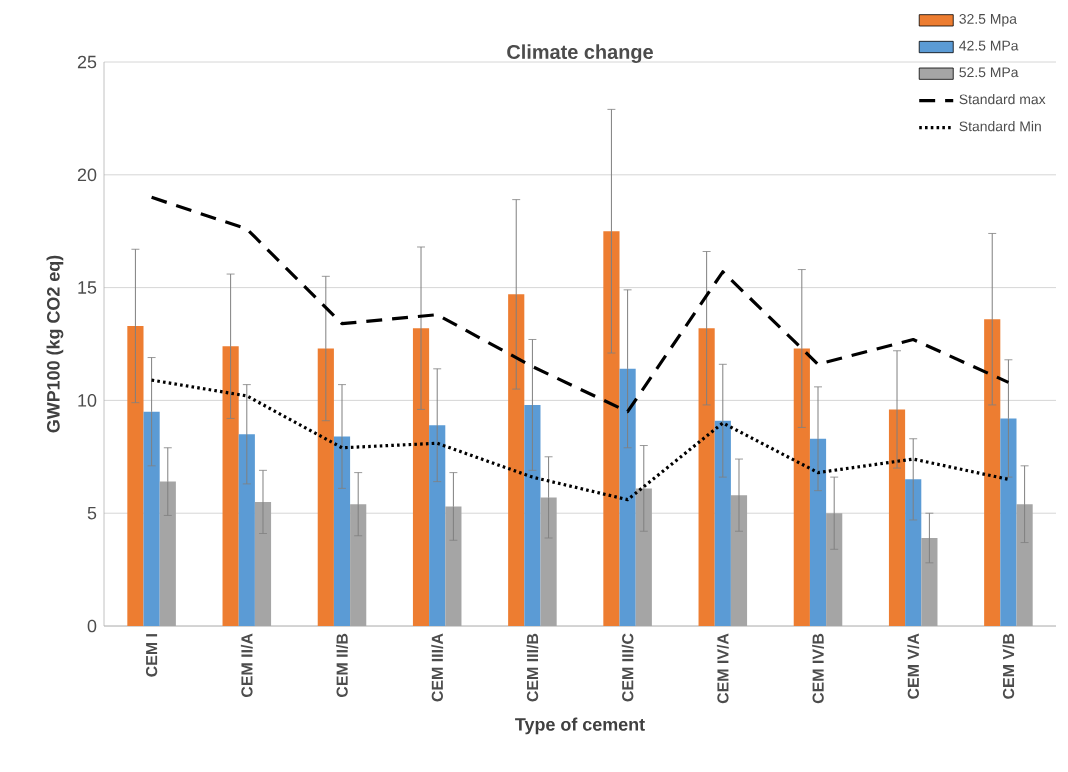  What do you see at coordinates (55, 344) in the screenshot?
I see `y-axis-title: GWP100 (kg CO2 eq)` at bounding box center [55, 344].